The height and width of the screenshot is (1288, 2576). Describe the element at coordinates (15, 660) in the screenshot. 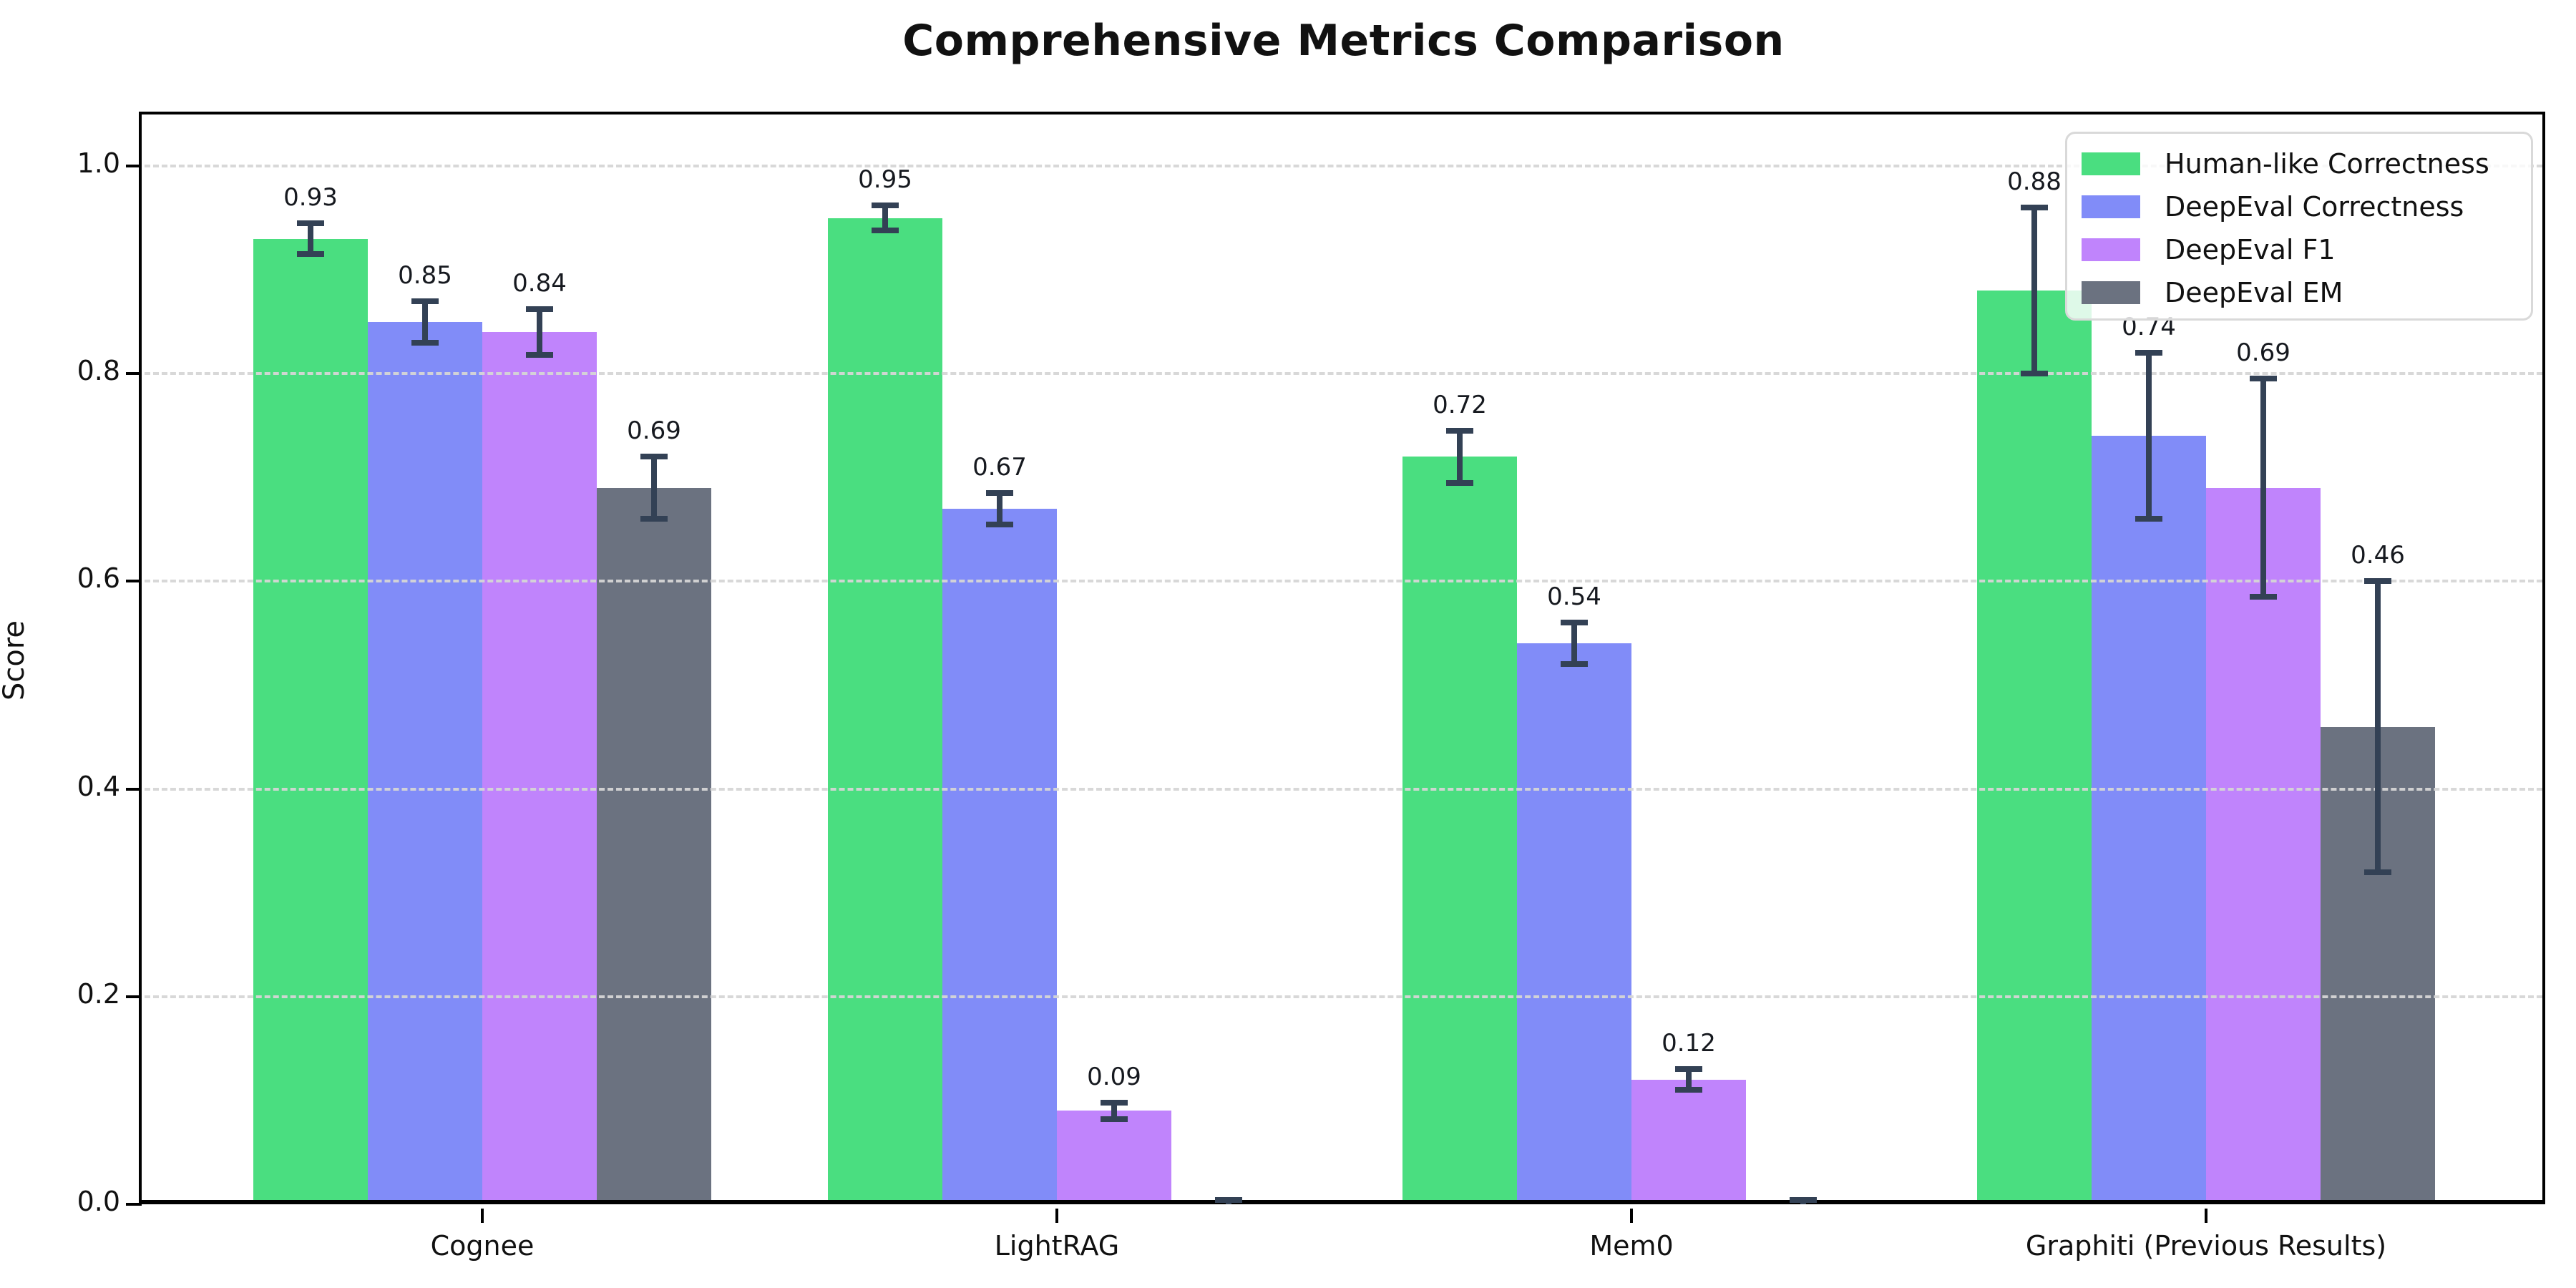

I see `y-axis-label: Score` at that location.